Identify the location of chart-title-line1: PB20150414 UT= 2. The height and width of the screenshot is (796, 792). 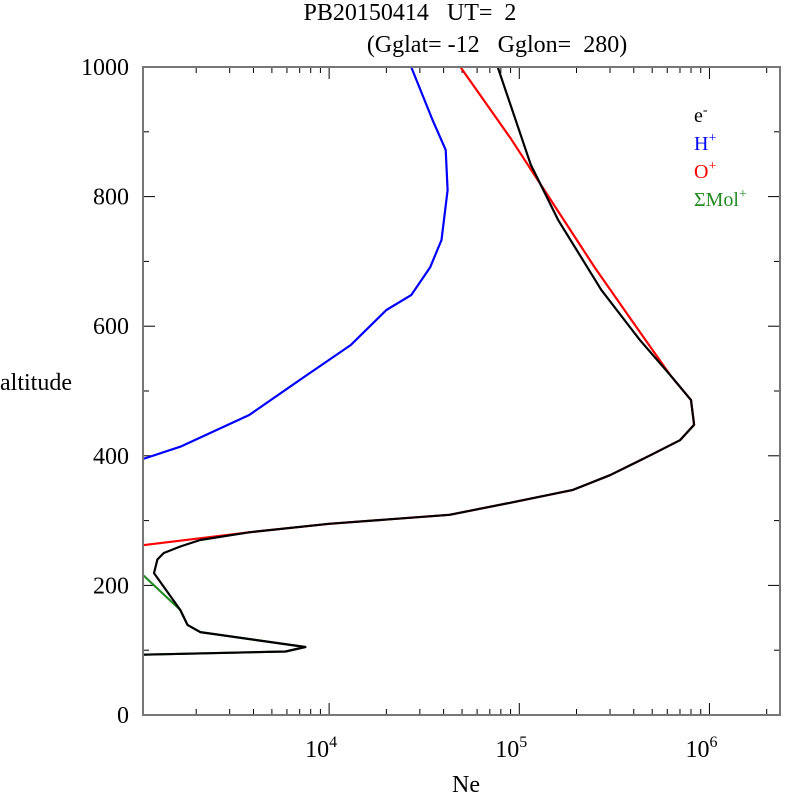
(410, 13).